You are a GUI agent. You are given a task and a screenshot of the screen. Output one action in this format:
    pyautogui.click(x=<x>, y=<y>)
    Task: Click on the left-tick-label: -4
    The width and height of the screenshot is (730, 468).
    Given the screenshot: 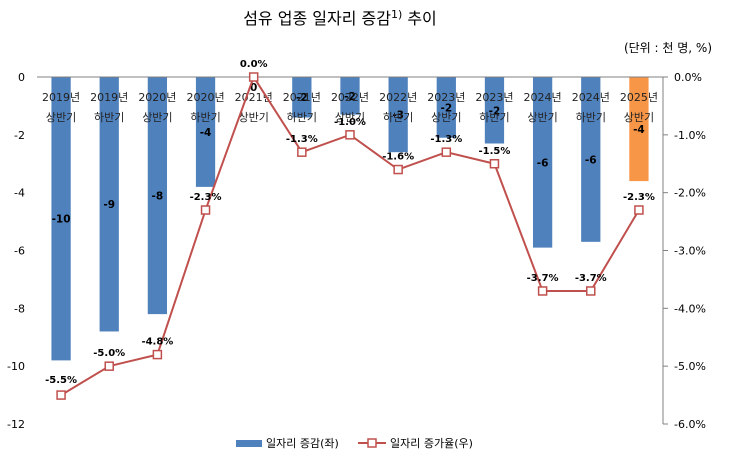 What is the action you would take?
    pyautogui.click(x=19, y=193)
    